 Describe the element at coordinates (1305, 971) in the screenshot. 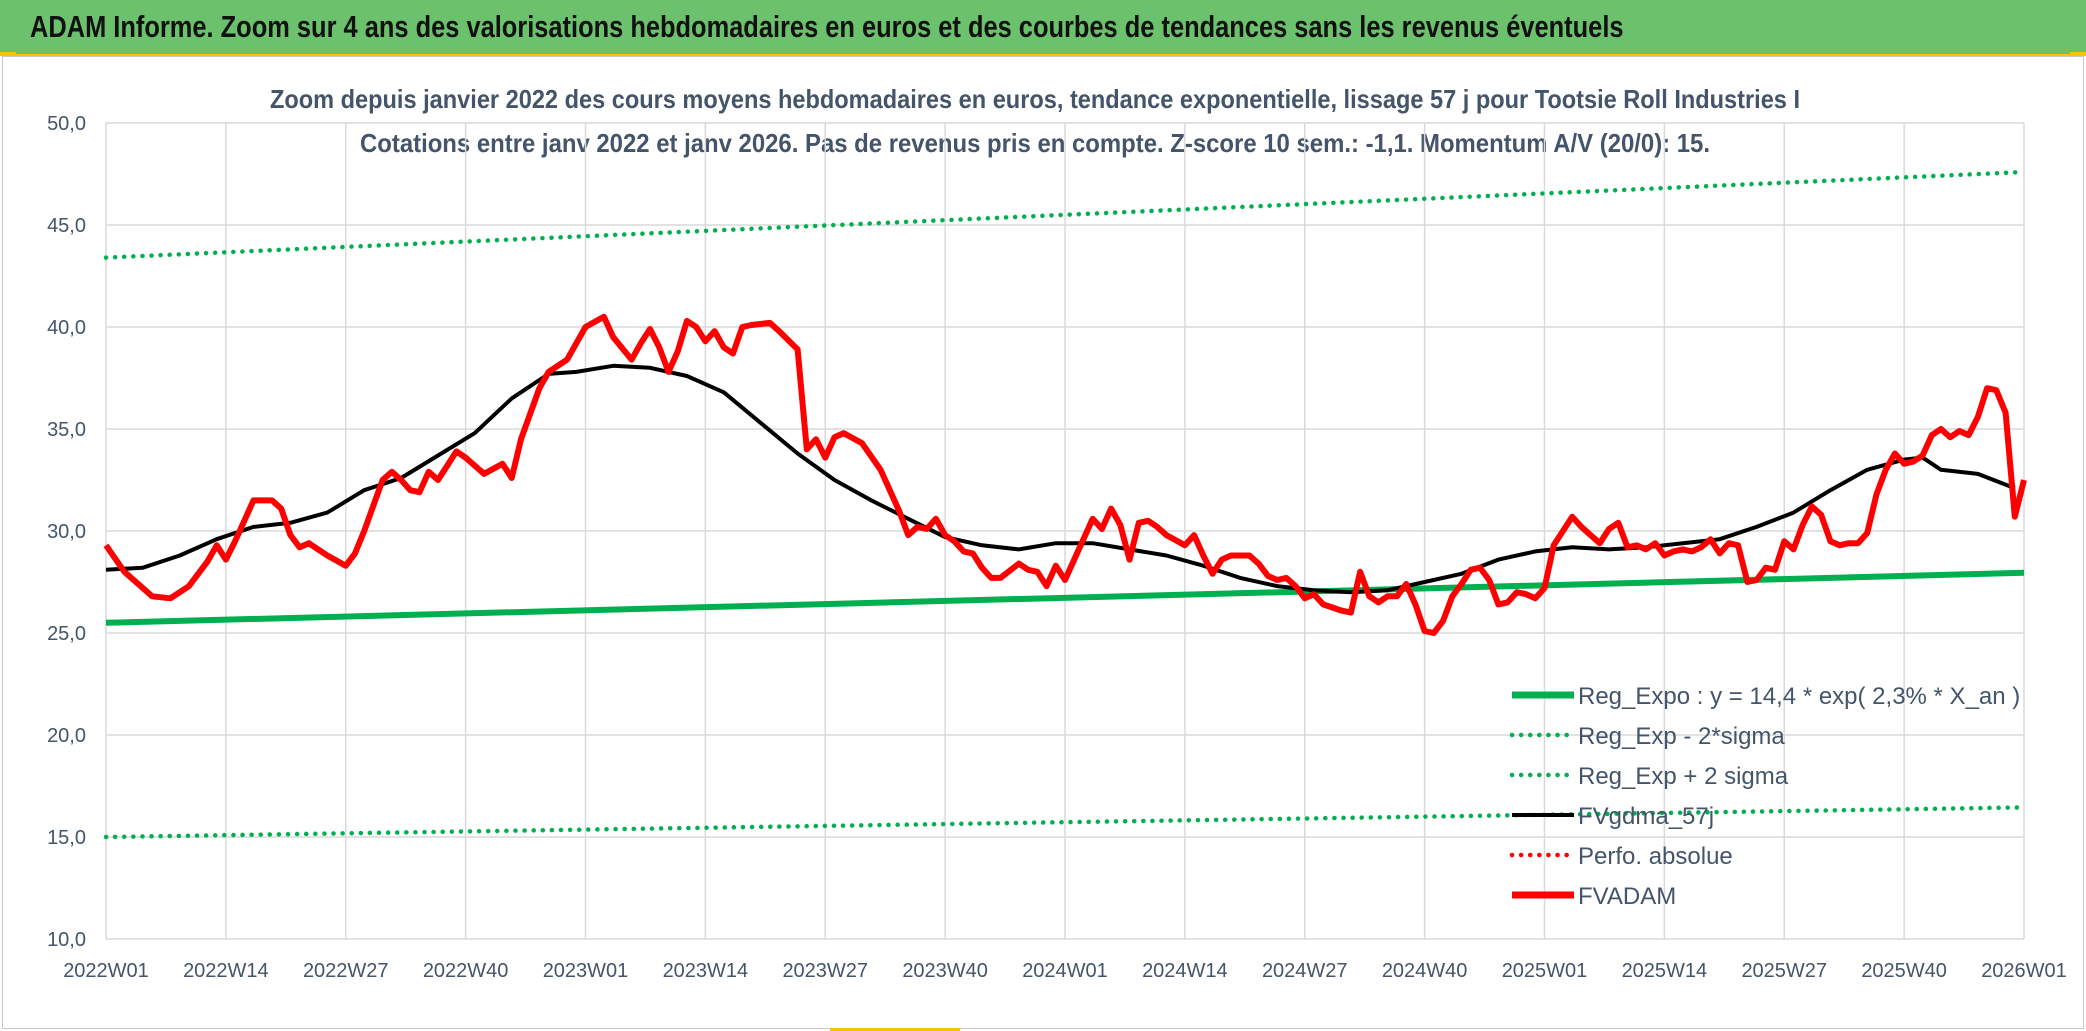

I see `x-tick-label: 2024W27` at that location.